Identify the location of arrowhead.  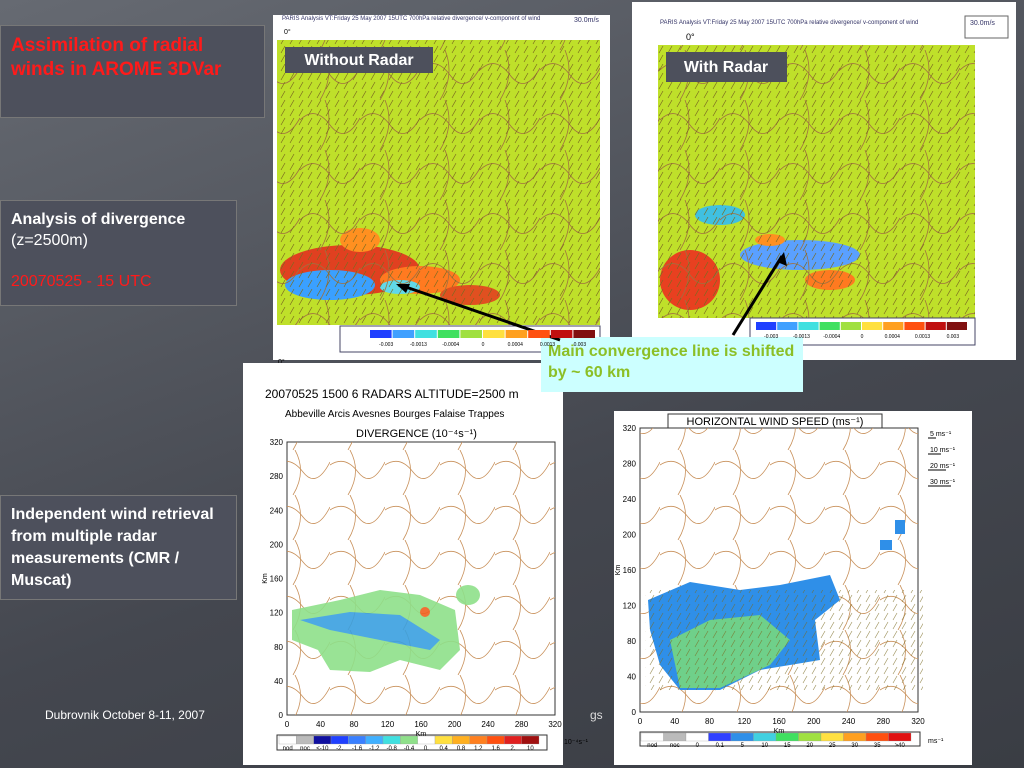
(782, 259).